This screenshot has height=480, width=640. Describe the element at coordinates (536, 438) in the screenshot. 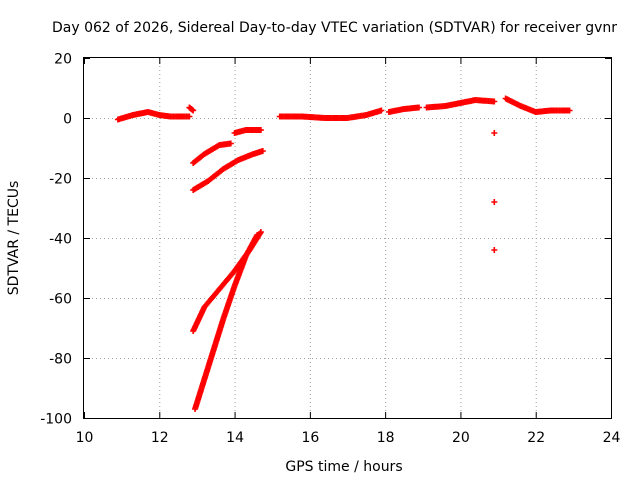

I see `x-tick-label: 22` at that location.